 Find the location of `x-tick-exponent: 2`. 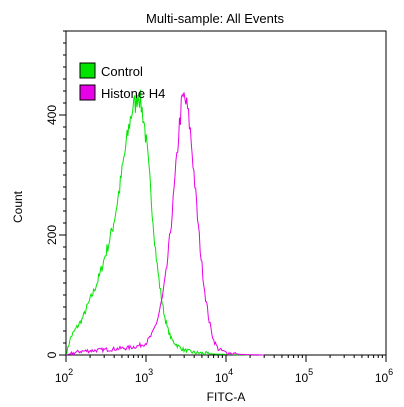

x-tick-exponent: 2 is located at coordinates (70, 372).